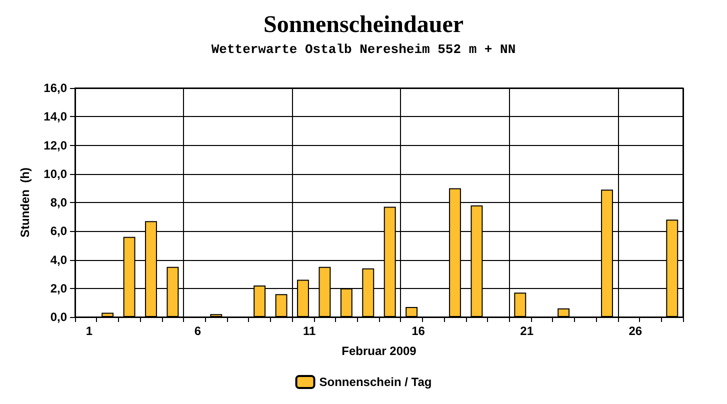 The width and height of the screenshot is (727, 404). Describe the element at coordinates (25, 203) in the screenshot. I see `y-axis-title: Stunden (h)` at that location.